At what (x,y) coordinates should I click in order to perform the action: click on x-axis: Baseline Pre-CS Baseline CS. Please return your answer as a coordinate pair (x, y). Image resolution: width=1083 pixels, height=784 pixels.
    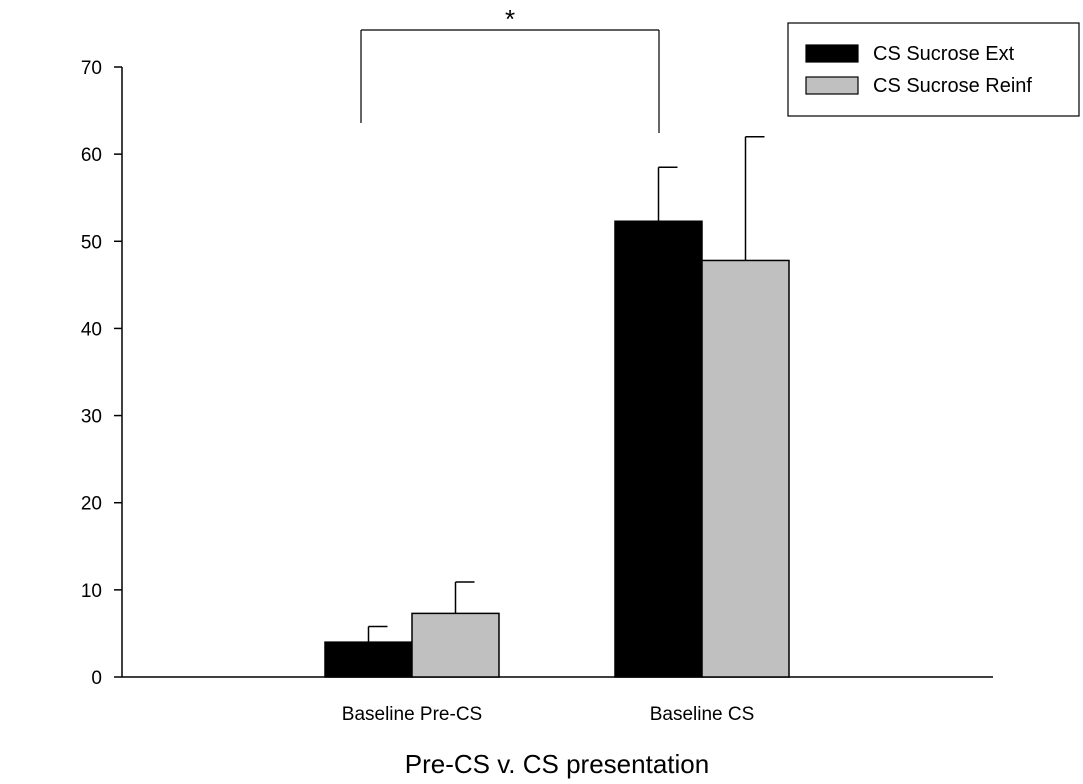
    Looking at the image, I should click on (557, 700).